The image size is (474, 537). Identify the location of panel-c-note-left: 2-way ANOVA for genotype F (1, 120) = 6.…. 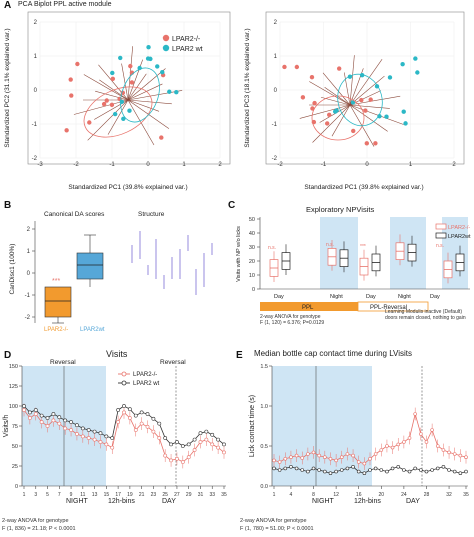
(292, 320).